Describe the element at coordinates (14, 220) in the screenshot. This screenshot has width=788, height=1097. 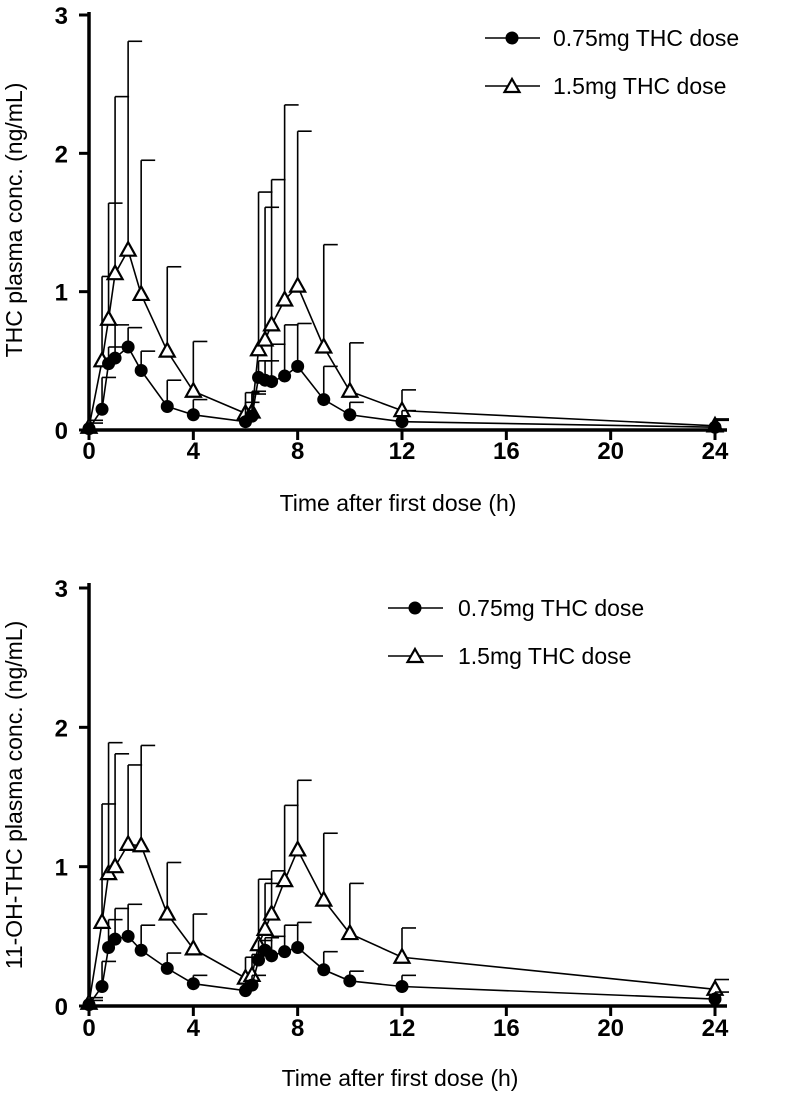
I see `y-axis-title: THC plasma conc. (ng/mL)` at that location.